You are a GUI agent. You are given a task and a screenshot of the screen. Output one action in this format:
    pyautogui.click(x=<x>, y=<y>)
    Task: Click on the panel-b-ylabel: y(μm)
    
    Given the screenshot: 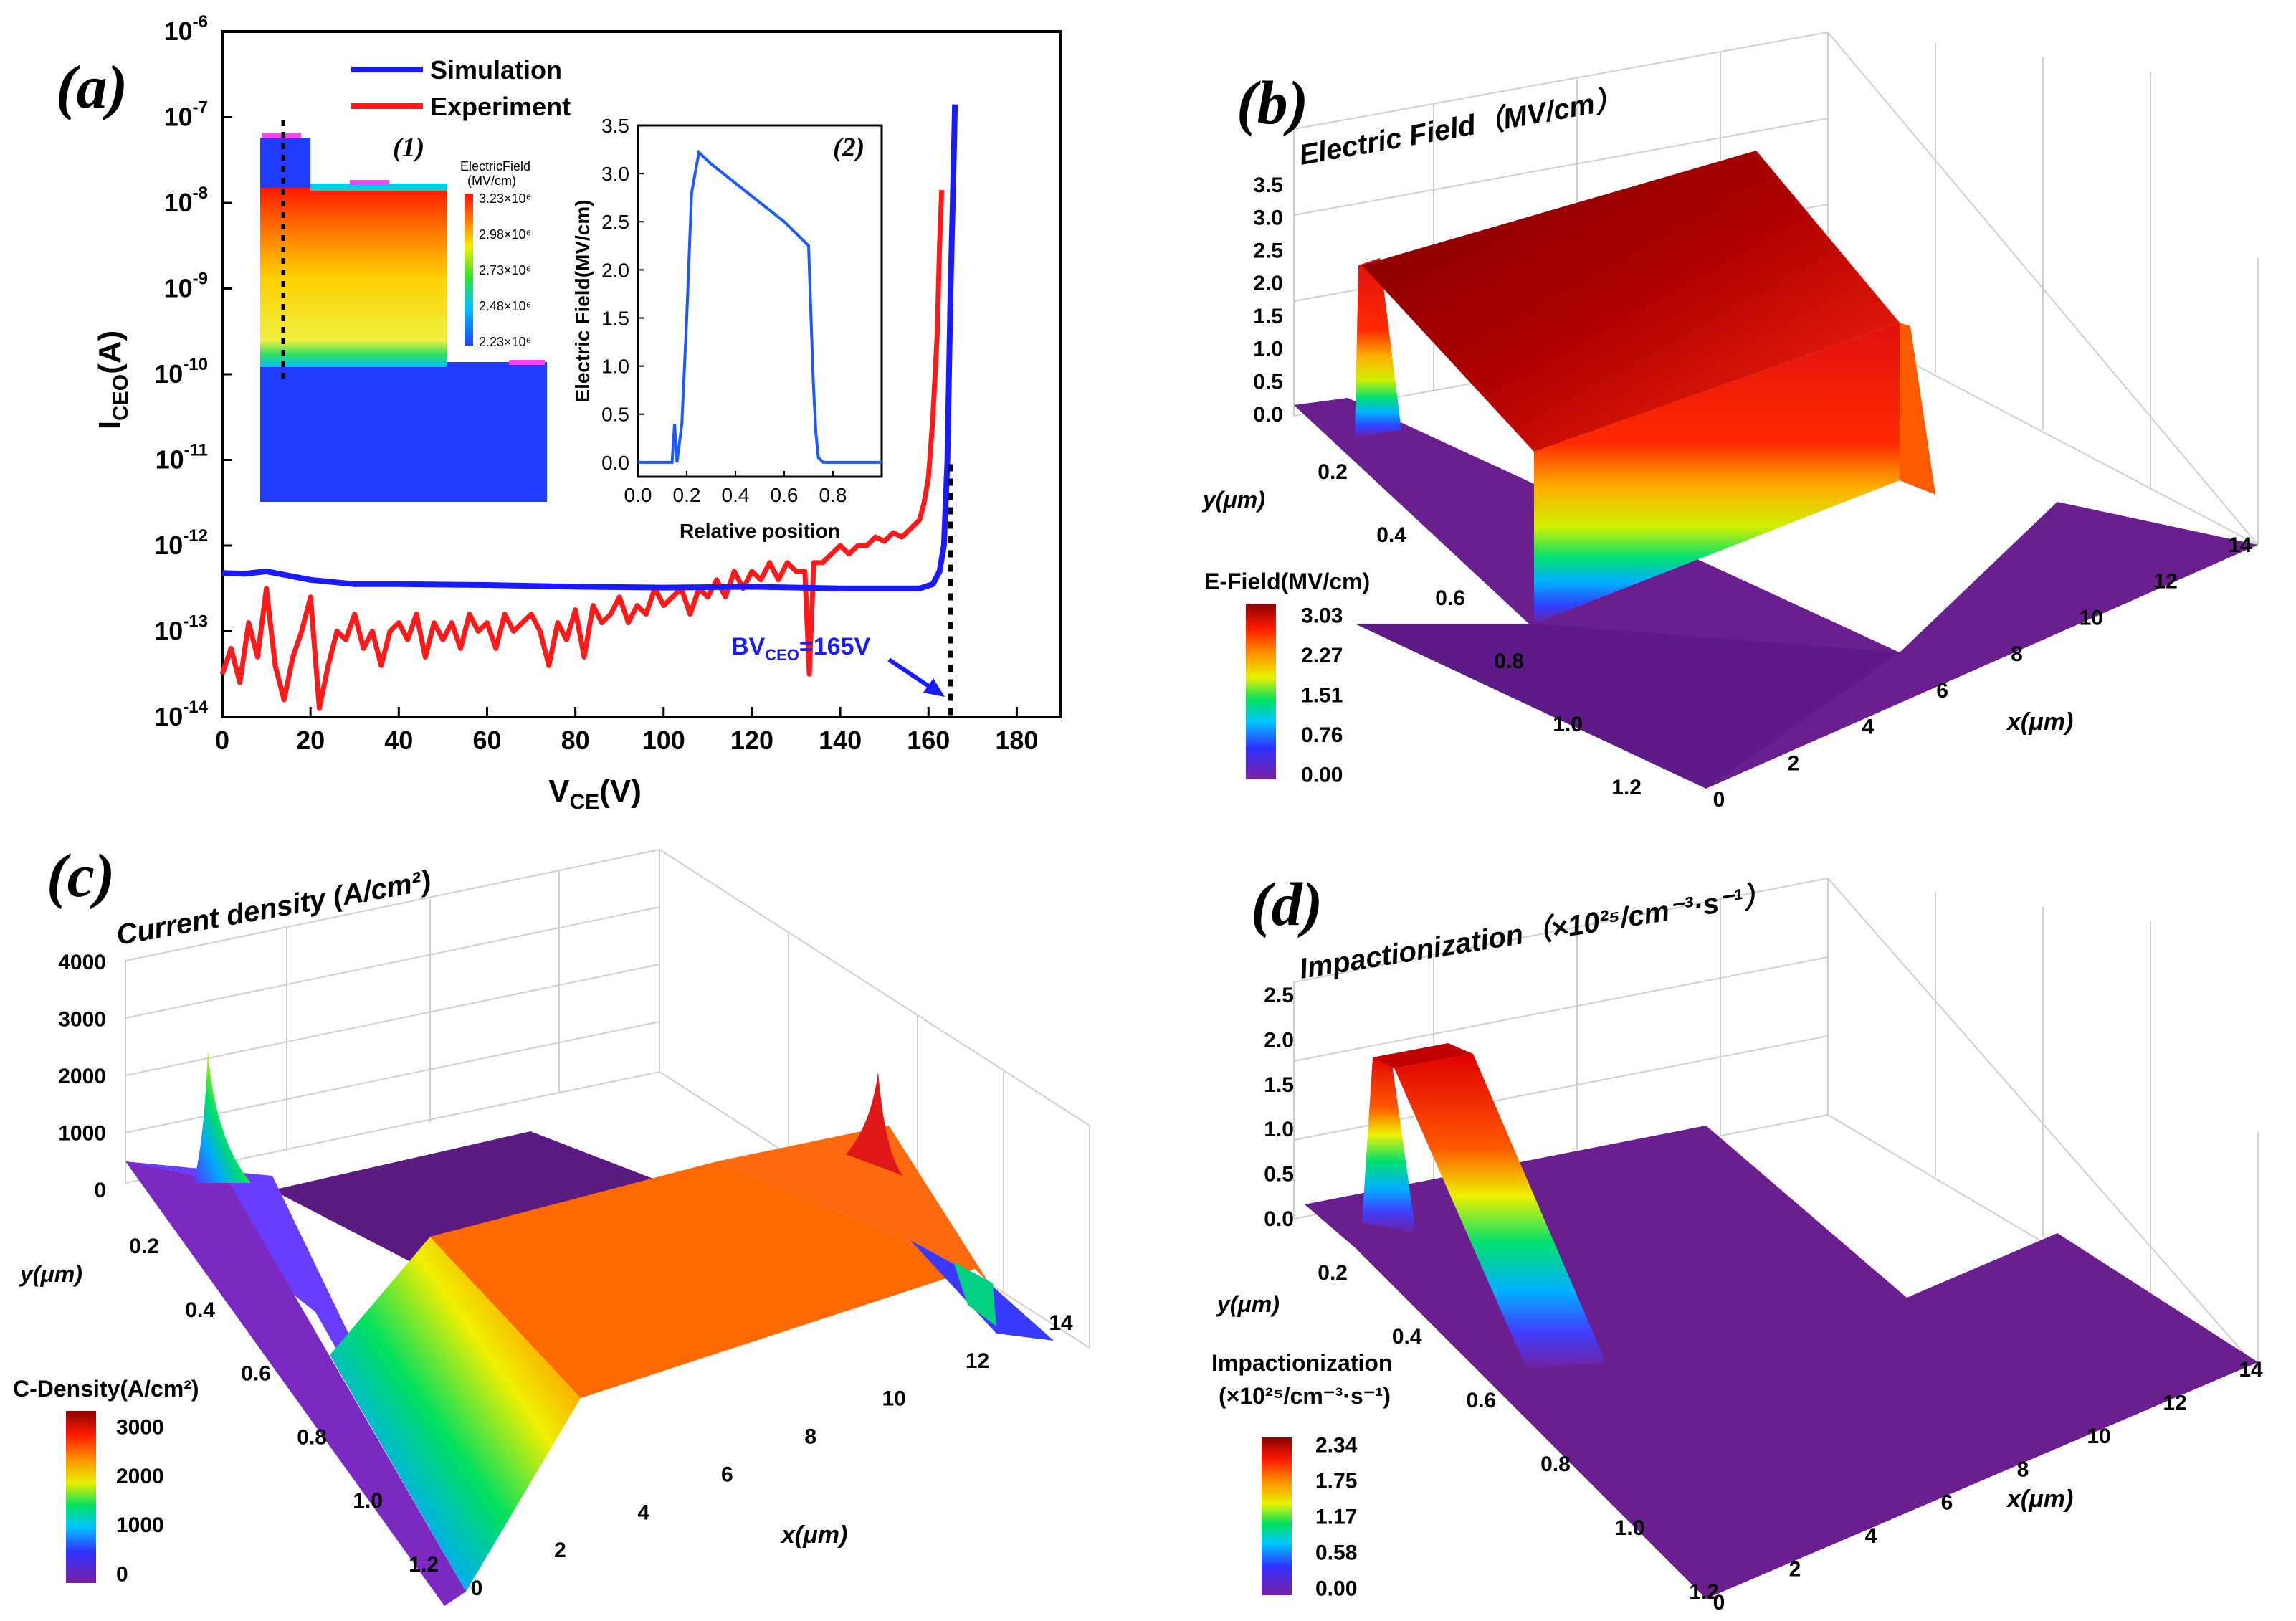 What is the action you would take?
    pyautogui.click(x=1233, y=500)
    